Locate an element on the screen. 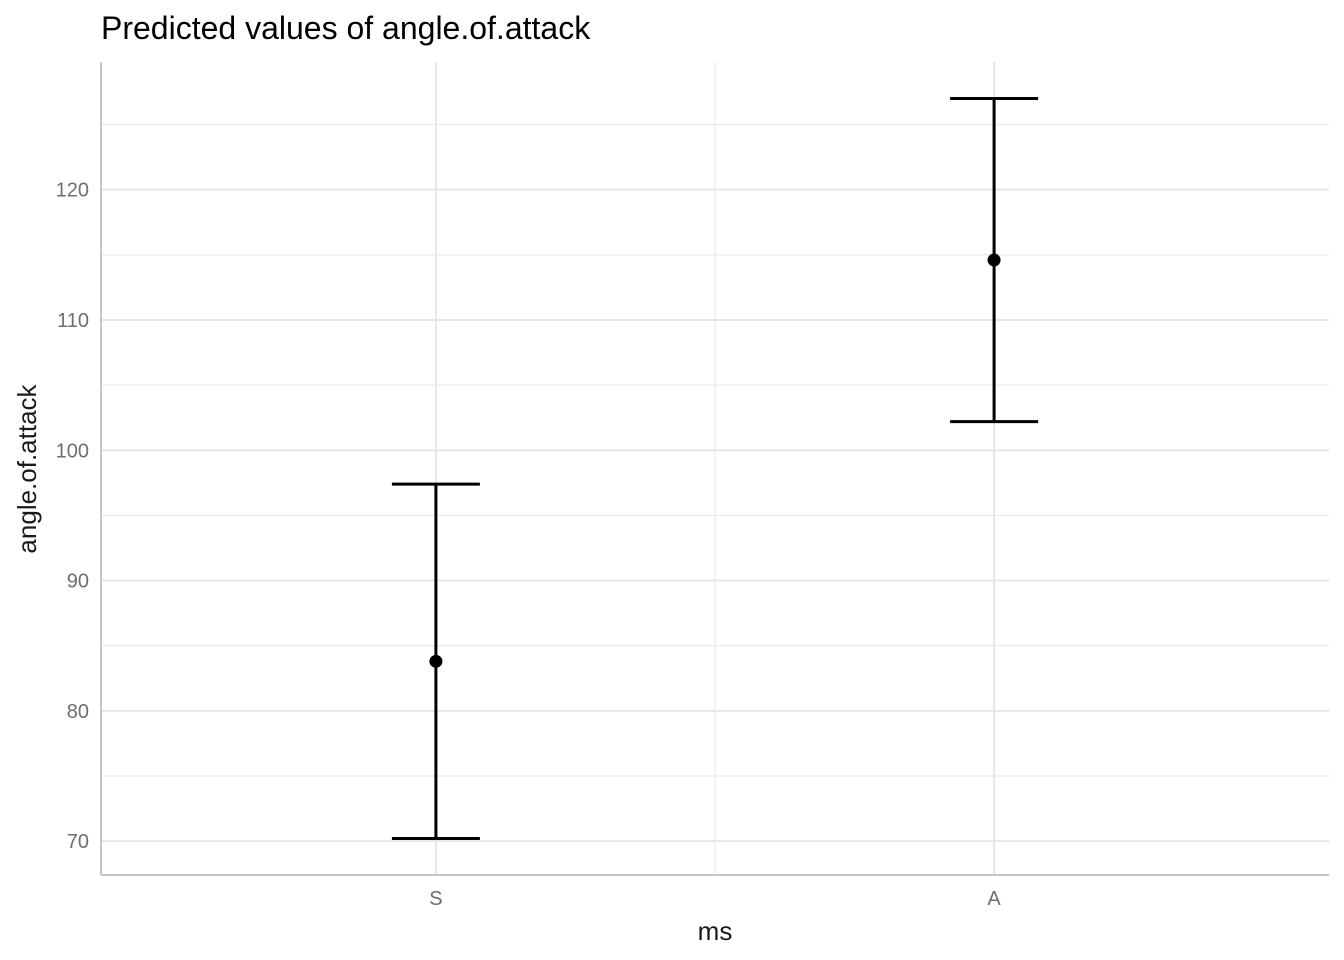 Image resolution: width=1344 pixels, height=960 pixels. y-tick-label: 90 is located at coordinates (78, 582).